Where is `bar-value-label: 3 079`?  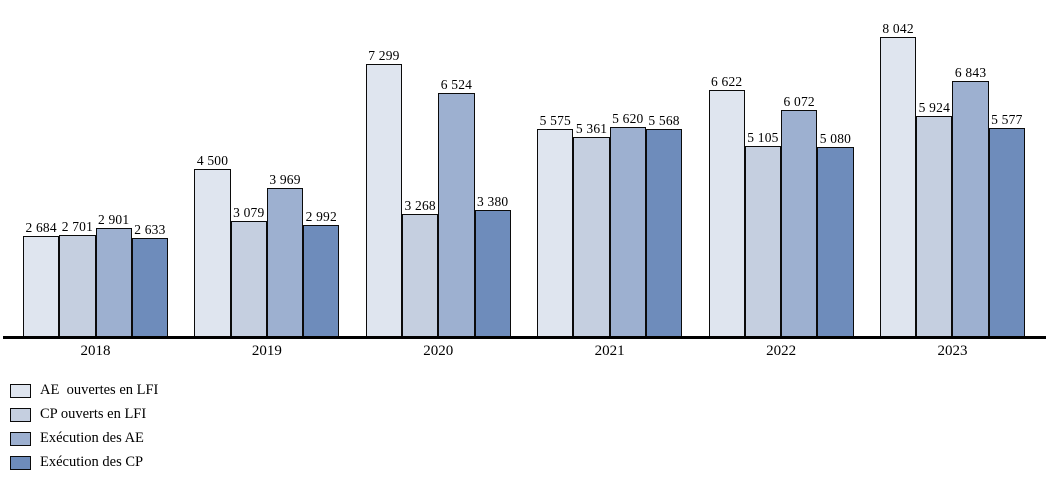
bar-value-label: 3 079 is located at coordinates (249, 212).